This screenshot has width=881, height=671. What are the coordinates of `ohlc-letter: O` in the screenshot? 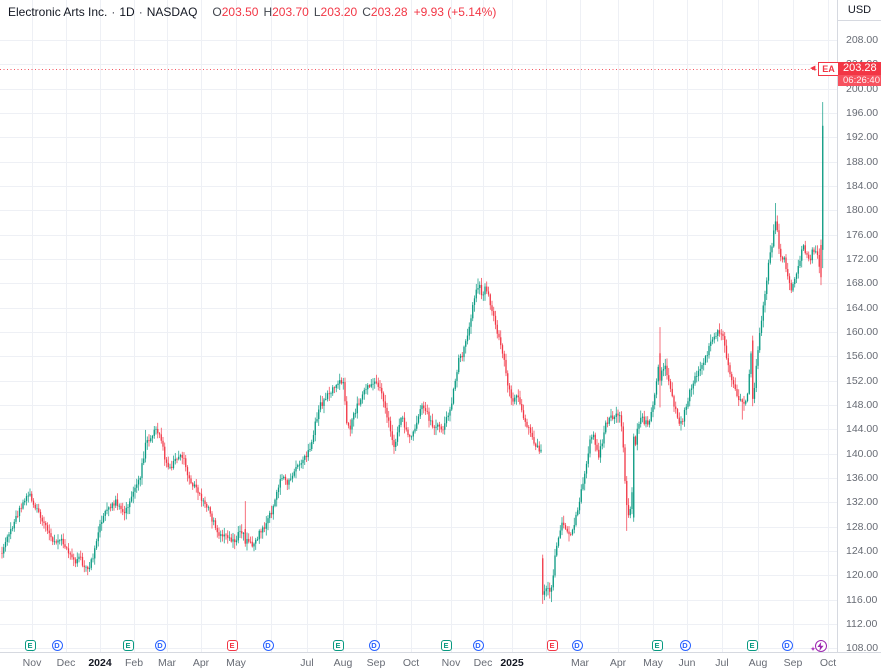 It's located at (217, 12).